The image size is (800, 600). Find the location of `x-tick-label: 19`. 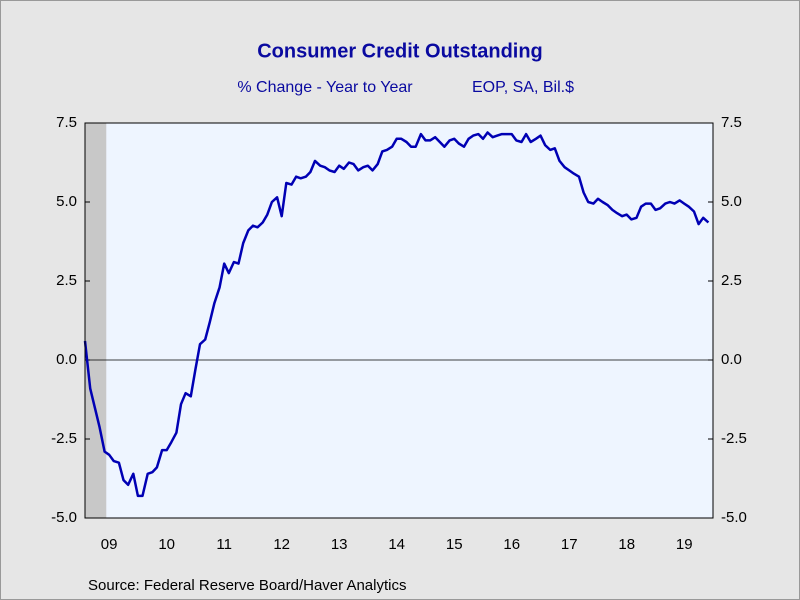

x-tick-label: 19 is located at coordinates (684, 544).